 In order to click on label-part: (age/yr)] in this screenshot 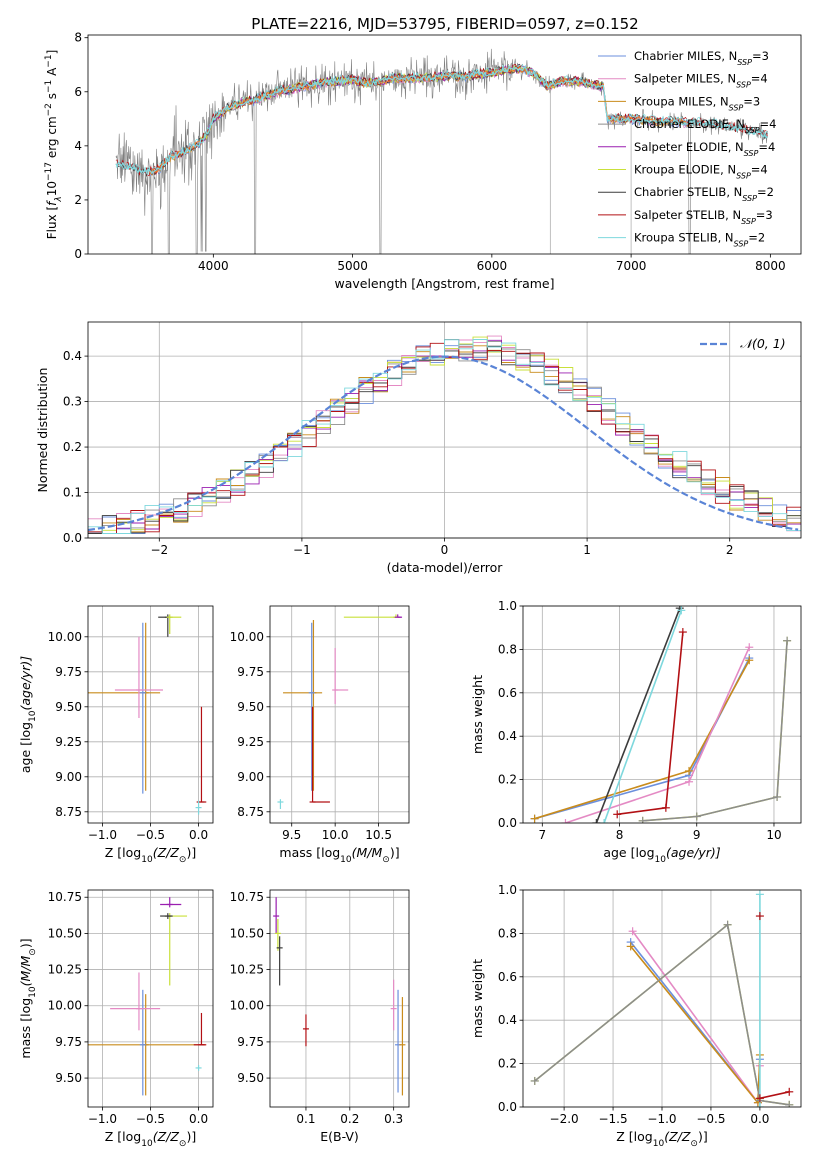, I will do `click(25, 683)`.